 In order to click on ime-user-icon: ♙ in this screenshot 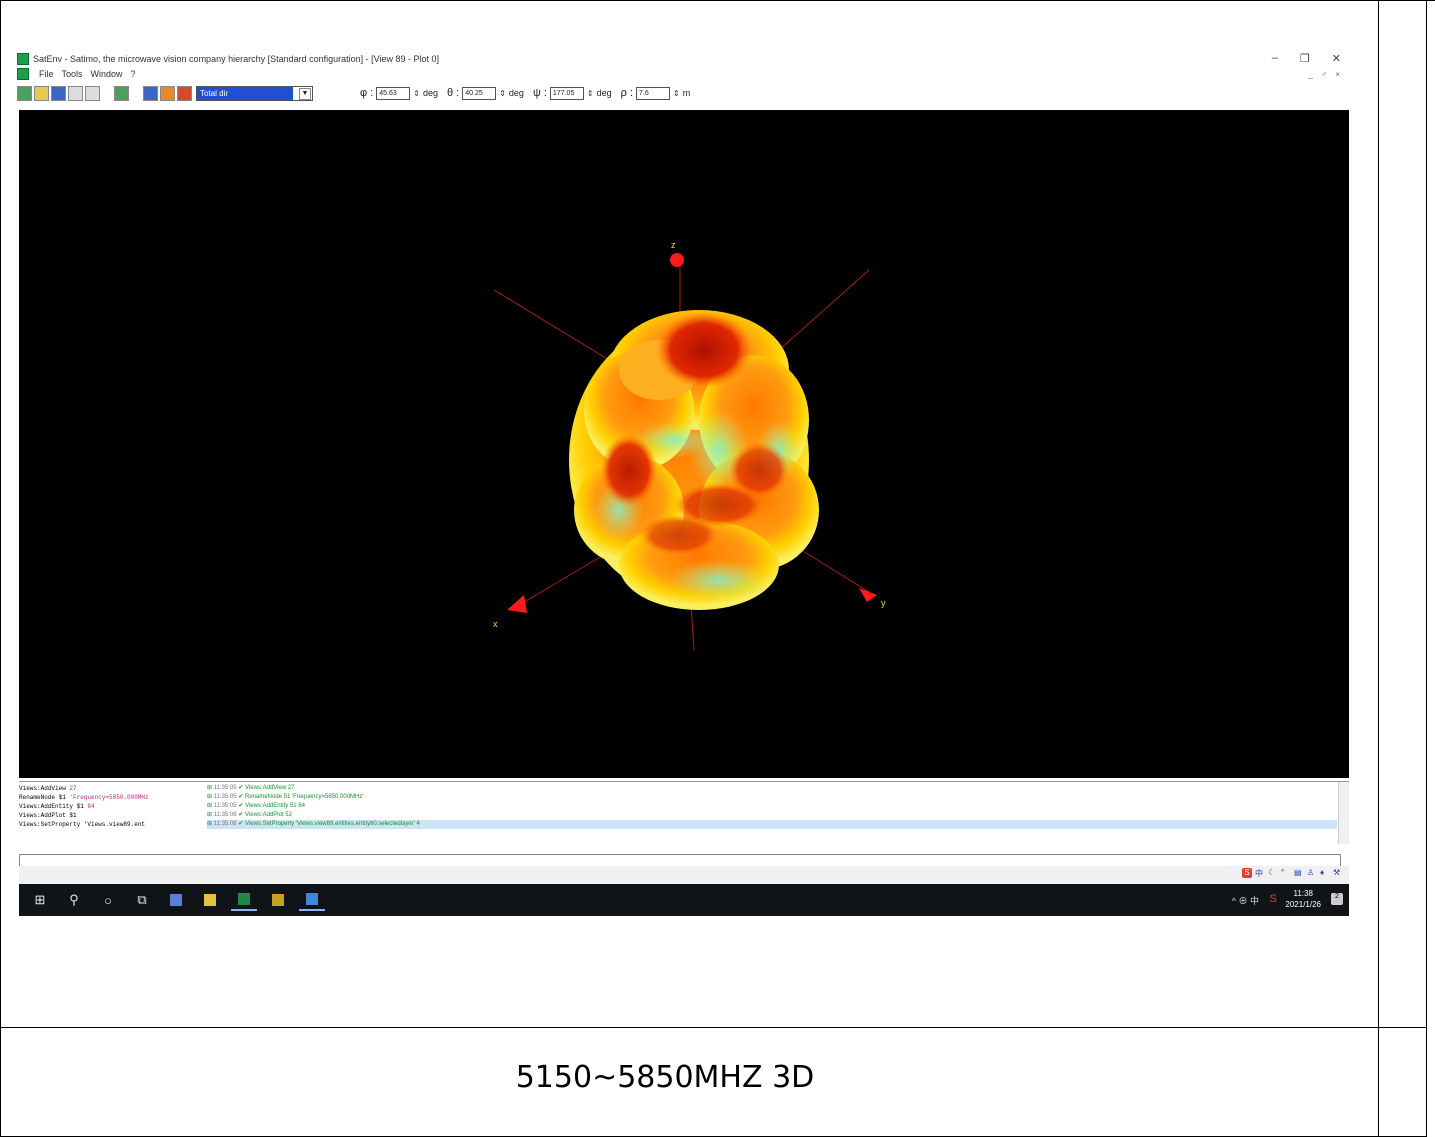, I will do `click(1311, 872)`.